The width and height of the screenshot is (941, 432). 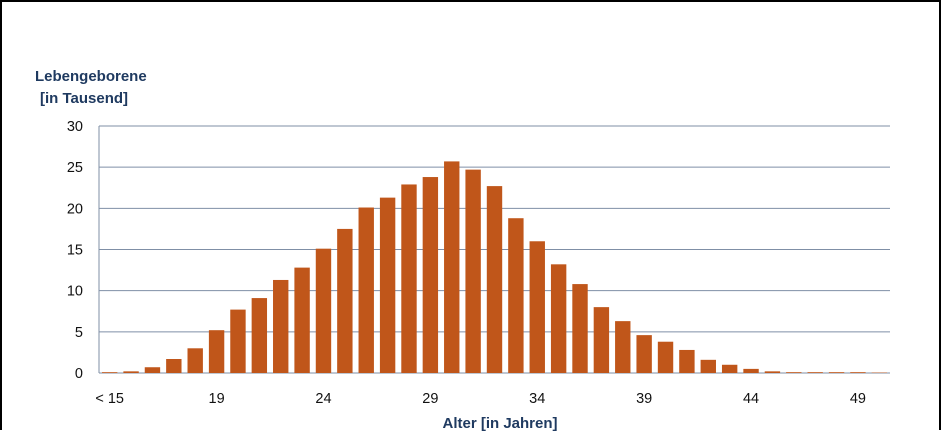 I want to click on x-tick-label: < 15, so click(x=109, y=399).